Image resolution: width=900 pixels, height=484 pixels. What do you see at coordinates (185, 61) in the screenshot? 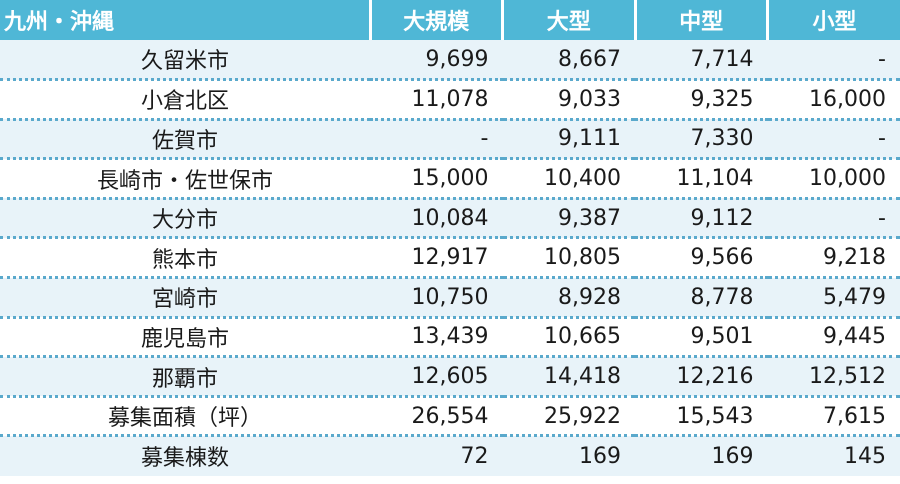
I see `cell-region: 久留米市` at bounding box center [185, 61].